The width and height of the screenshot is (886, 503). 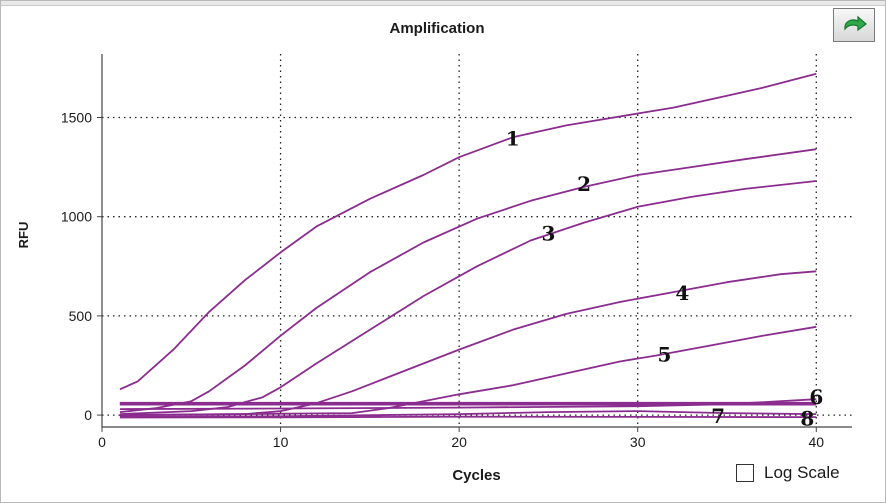 I want to click on series-label-4: 4, so click(x=682, y=293).